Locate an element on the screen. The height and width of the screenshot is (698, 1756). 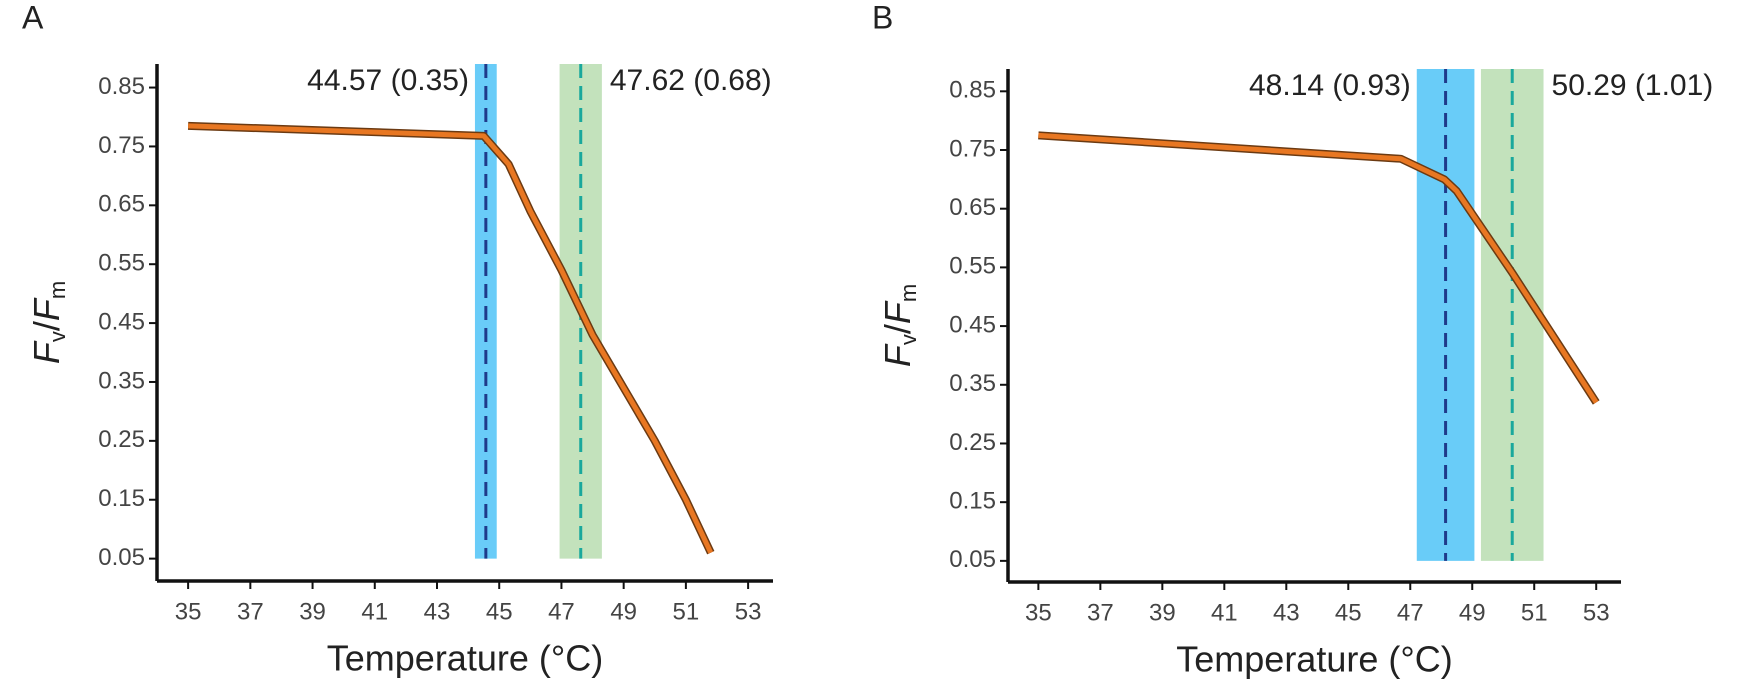
panel-label: A is located at coordinates (33, 17).